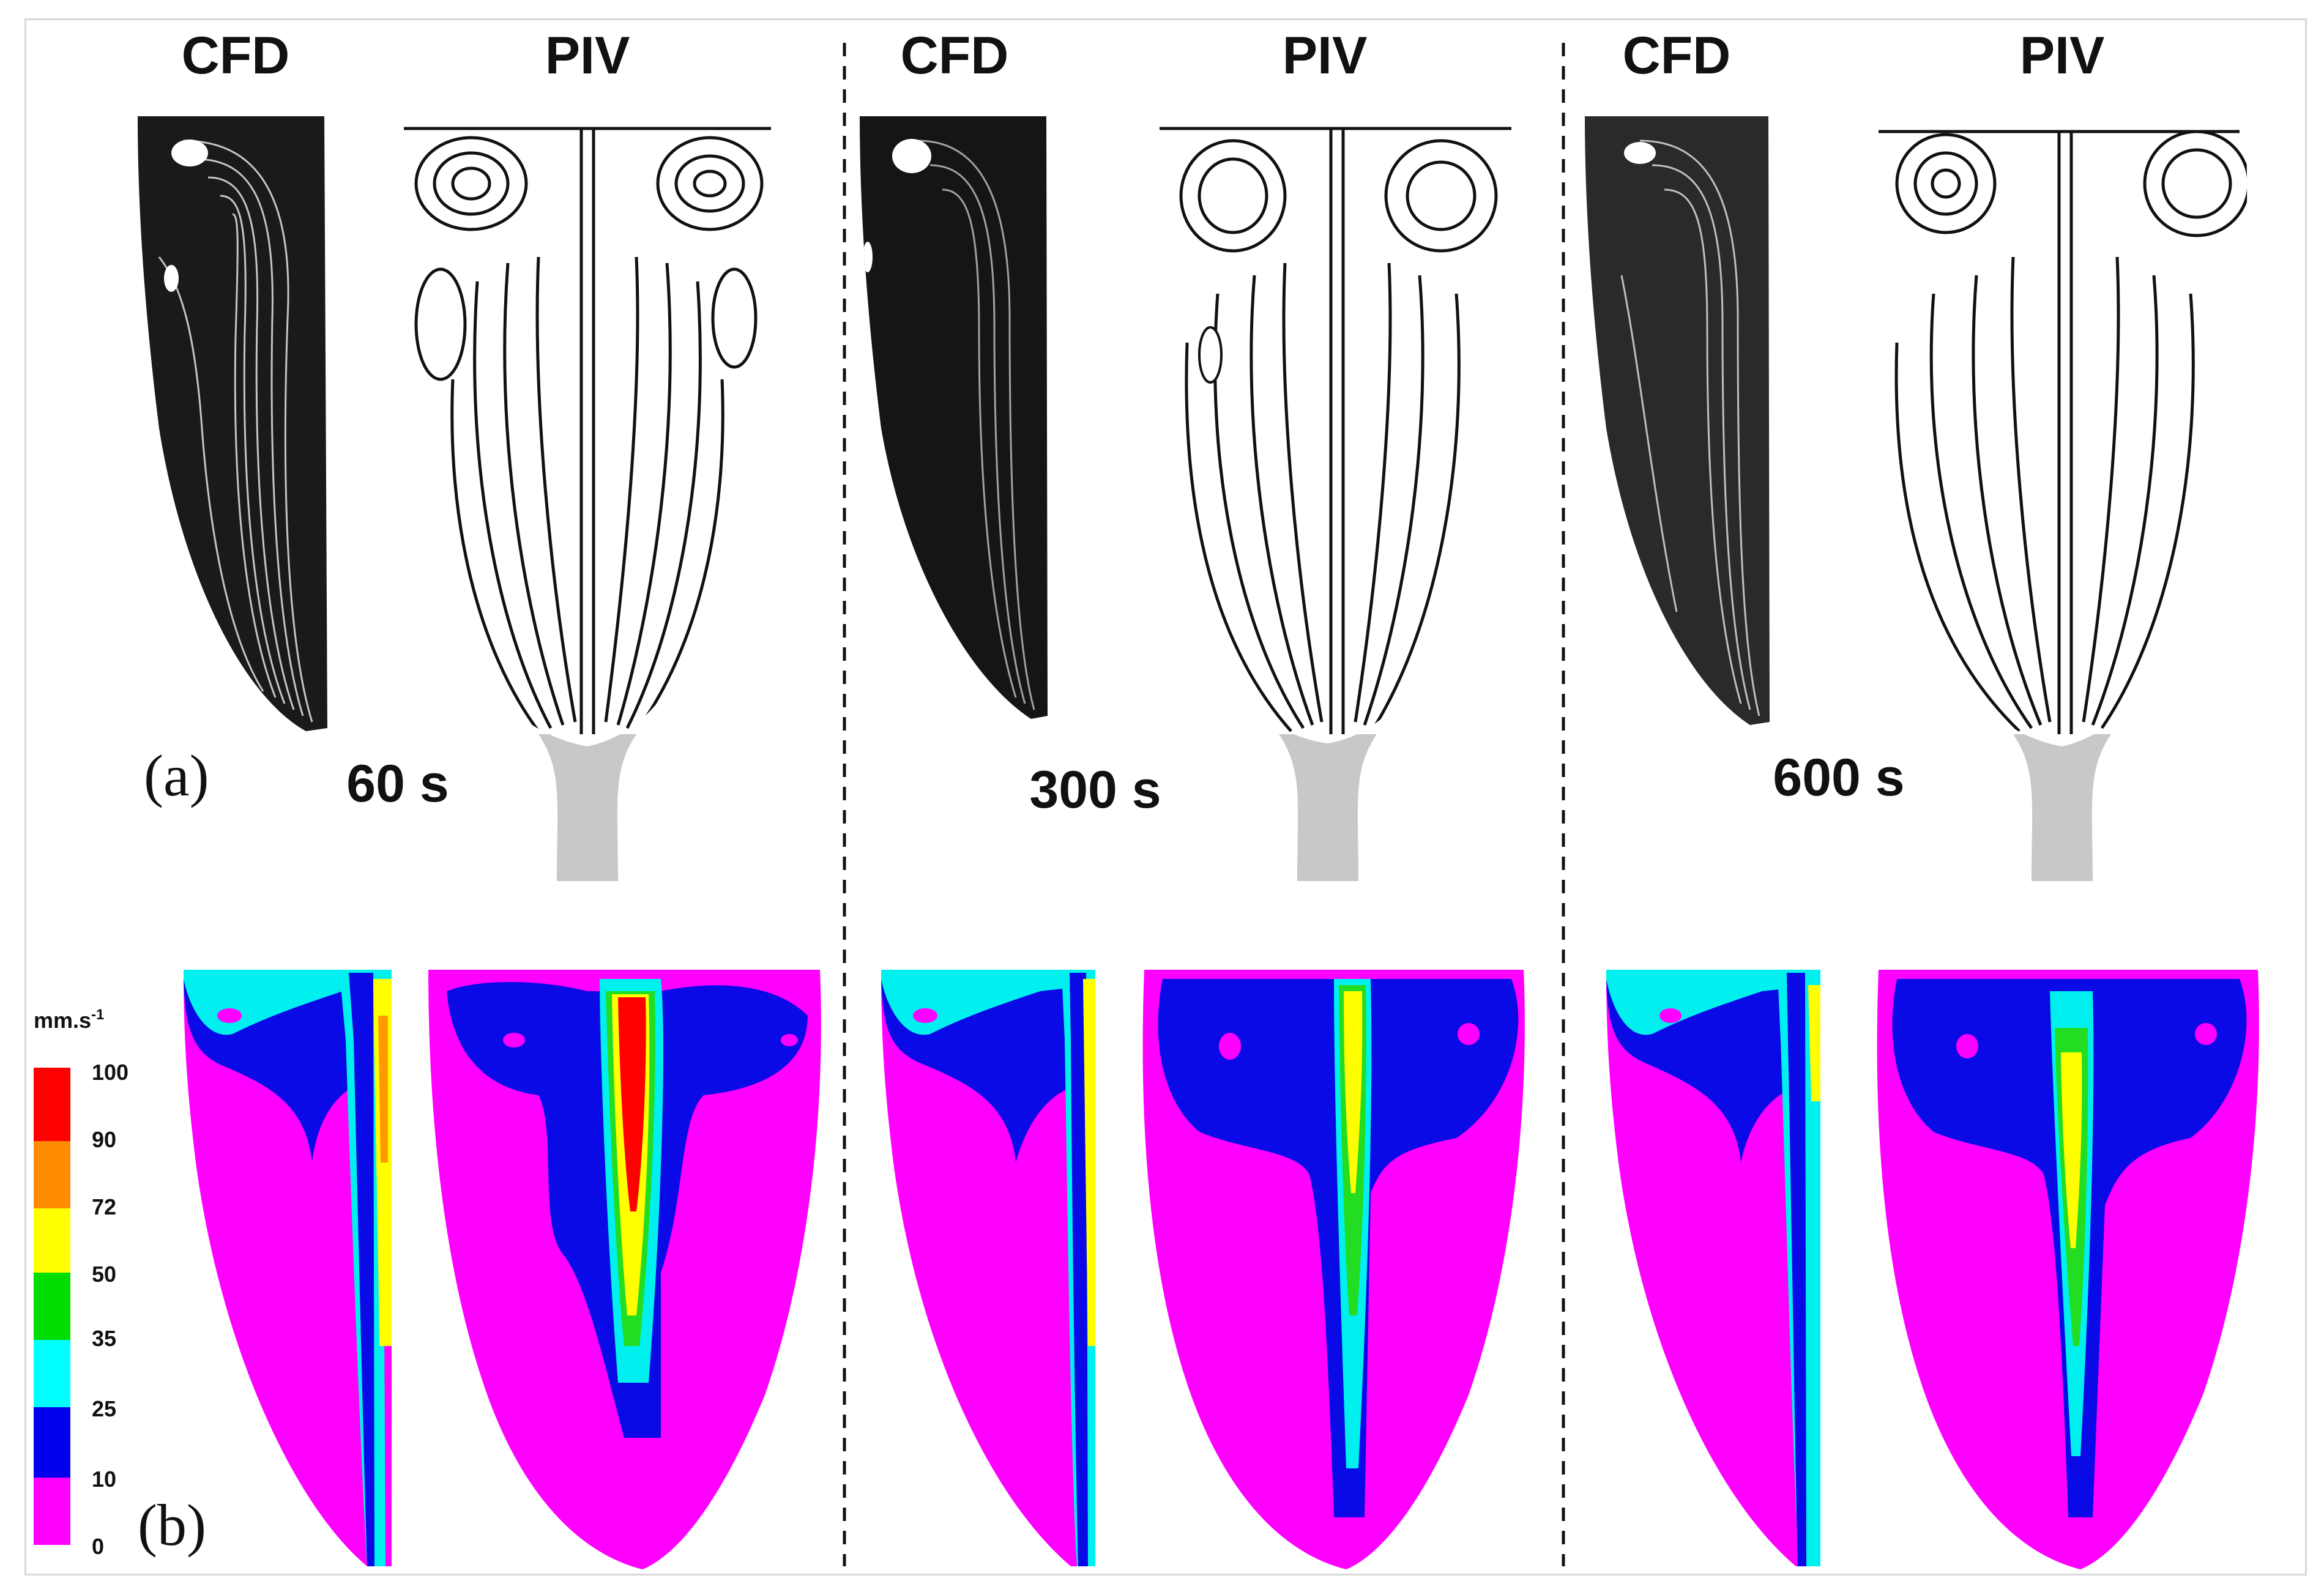 This screenshot has width=2324, height=1592. What do you see at coordinates (52, 1104) in the screenshot?
I see `colorbar-swatch-red` at bounding box center [52, 1104].